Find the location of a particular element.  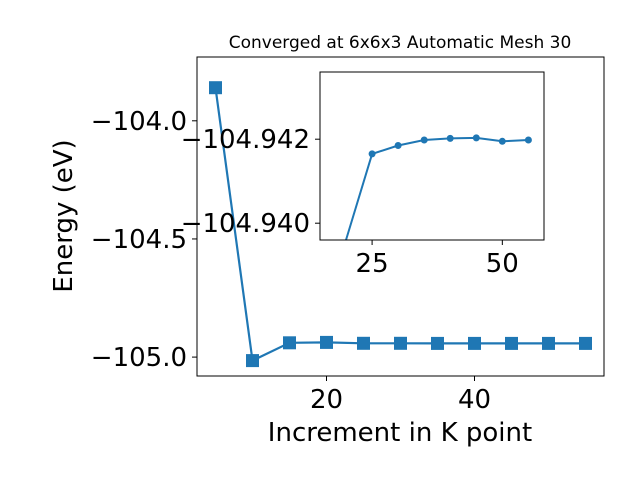

inset-y-ticks: −104.942 −104.940 is located at coordinates (250, 182).